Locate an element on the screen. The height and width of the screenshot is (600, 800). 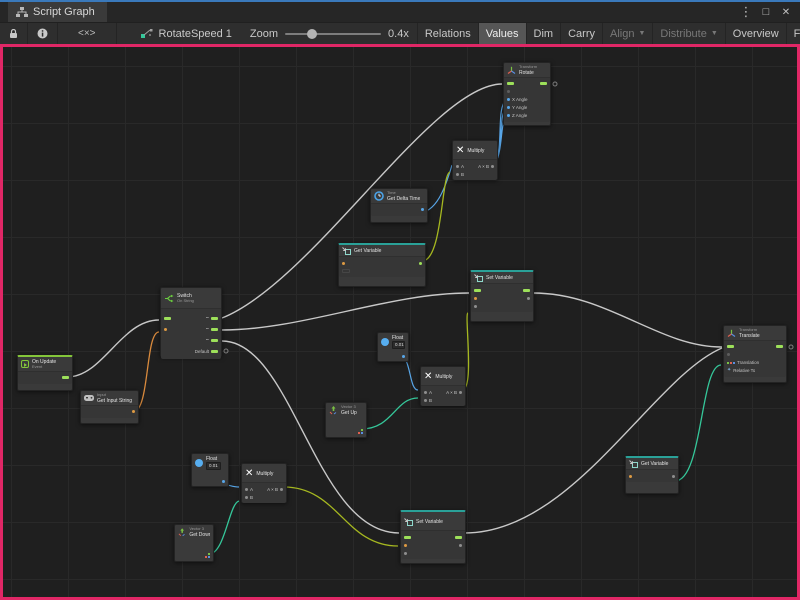
node-get-delta-time: Time Get Delta Time is located at coordinates (399, 205).